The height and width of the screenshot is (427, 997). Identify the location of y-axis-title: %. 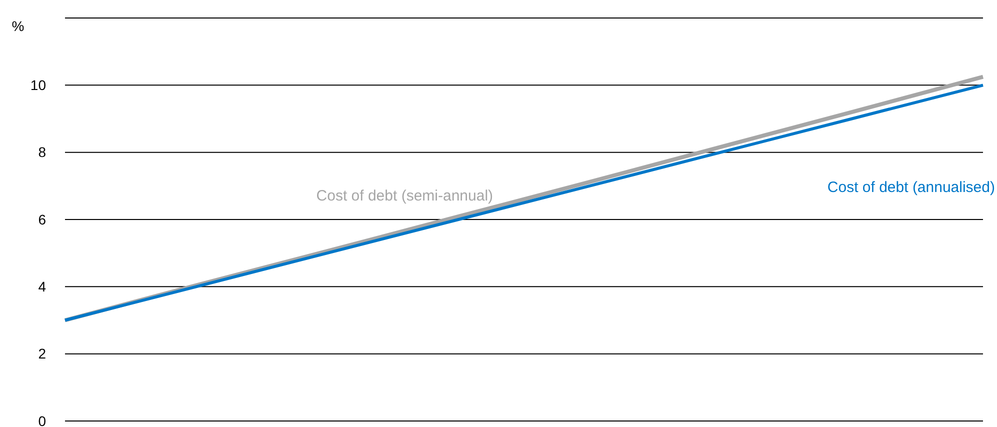
(18, 26).